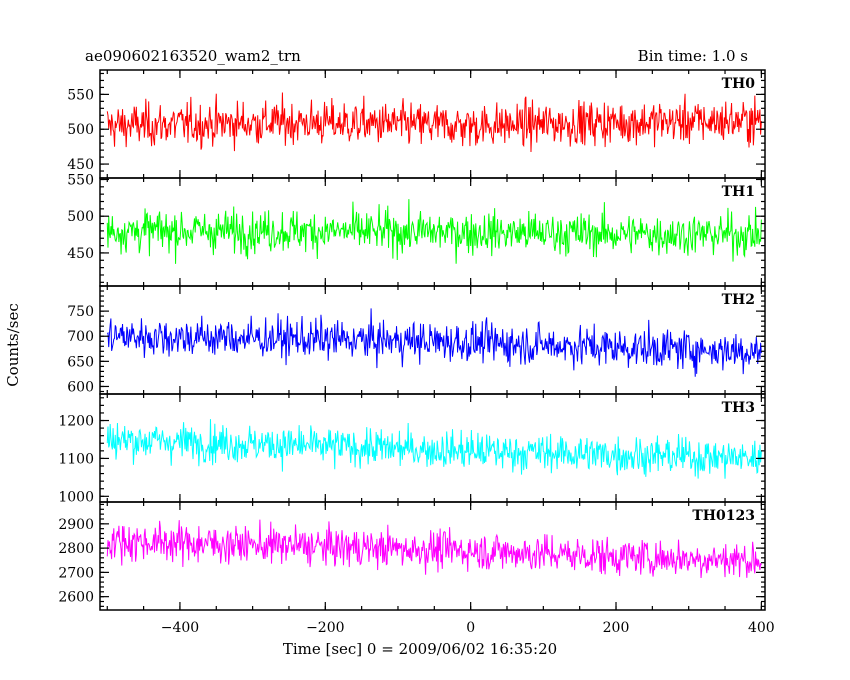 This screenshot has height=680, width=850. I want to click on y-axis-label: Counts/sec, so click(13, 345).